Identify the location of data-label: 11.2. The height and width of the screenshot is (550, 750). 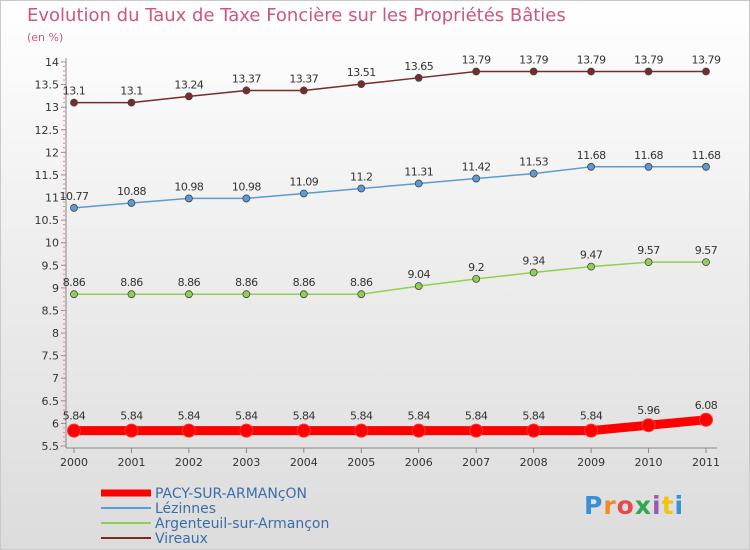
(361, 176).